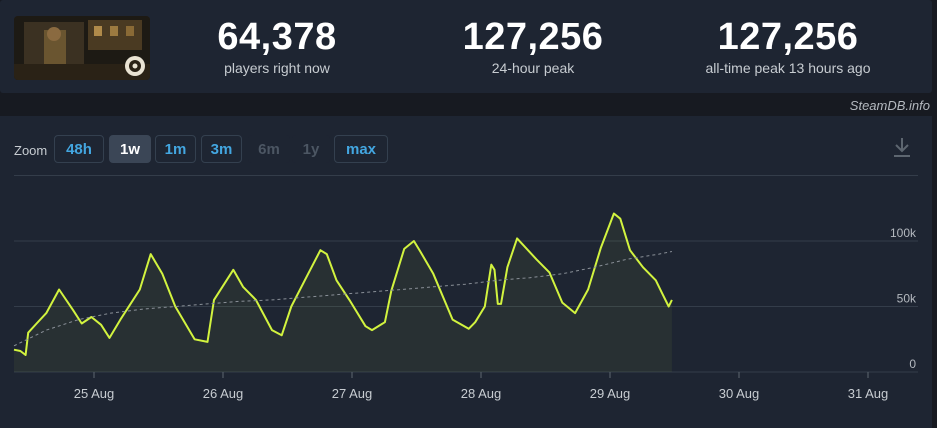  Describe the element at coordinates (533, 37) in the screenshot. I see `day-peak-value: 127,256` at that location.